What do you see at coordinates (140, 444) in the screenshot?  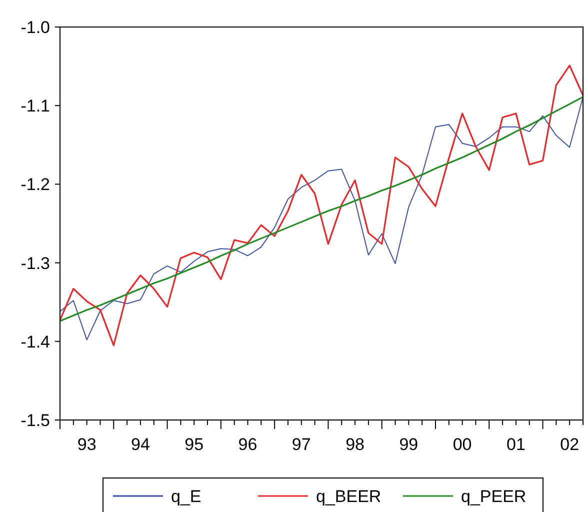 I see `x-tick-label: 94` at bounding box center [140, 444].